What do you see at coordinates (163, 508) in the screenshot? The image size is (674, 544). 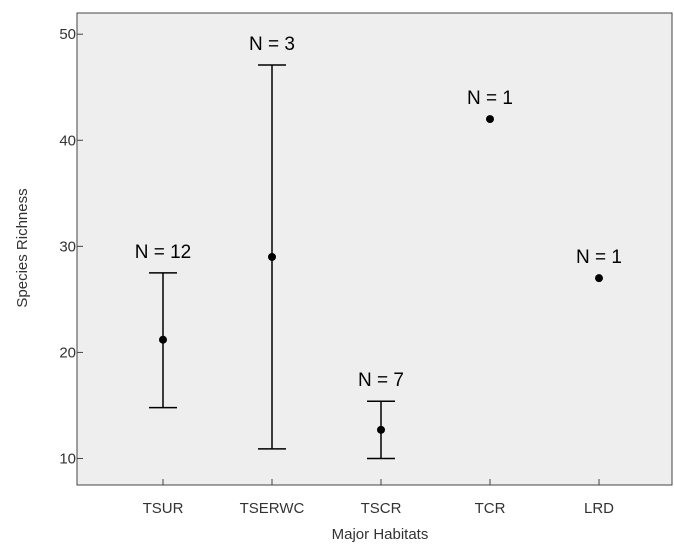 I see `x-tick-label: TSUR` at bounding box center [163, 508].